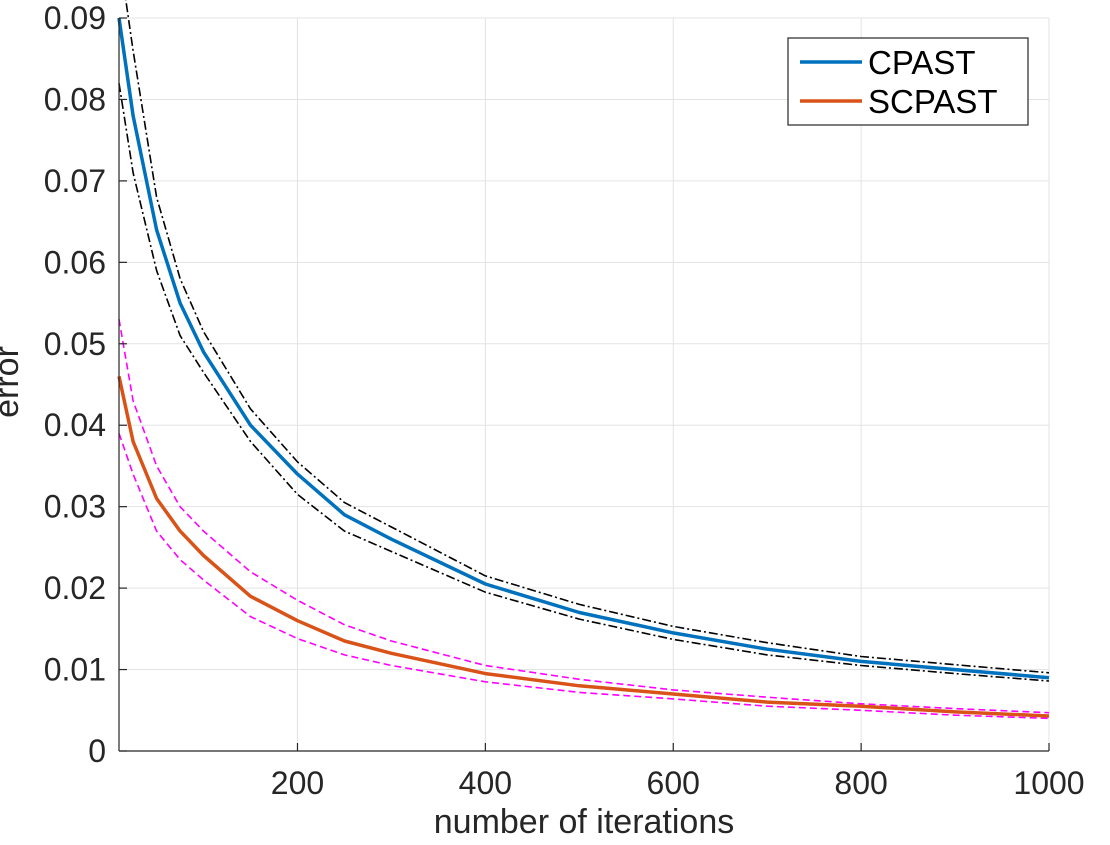 The width and height of the screenshot is (1110, 845). I want to click on legend-label: SCPAST, so click(933, 101).